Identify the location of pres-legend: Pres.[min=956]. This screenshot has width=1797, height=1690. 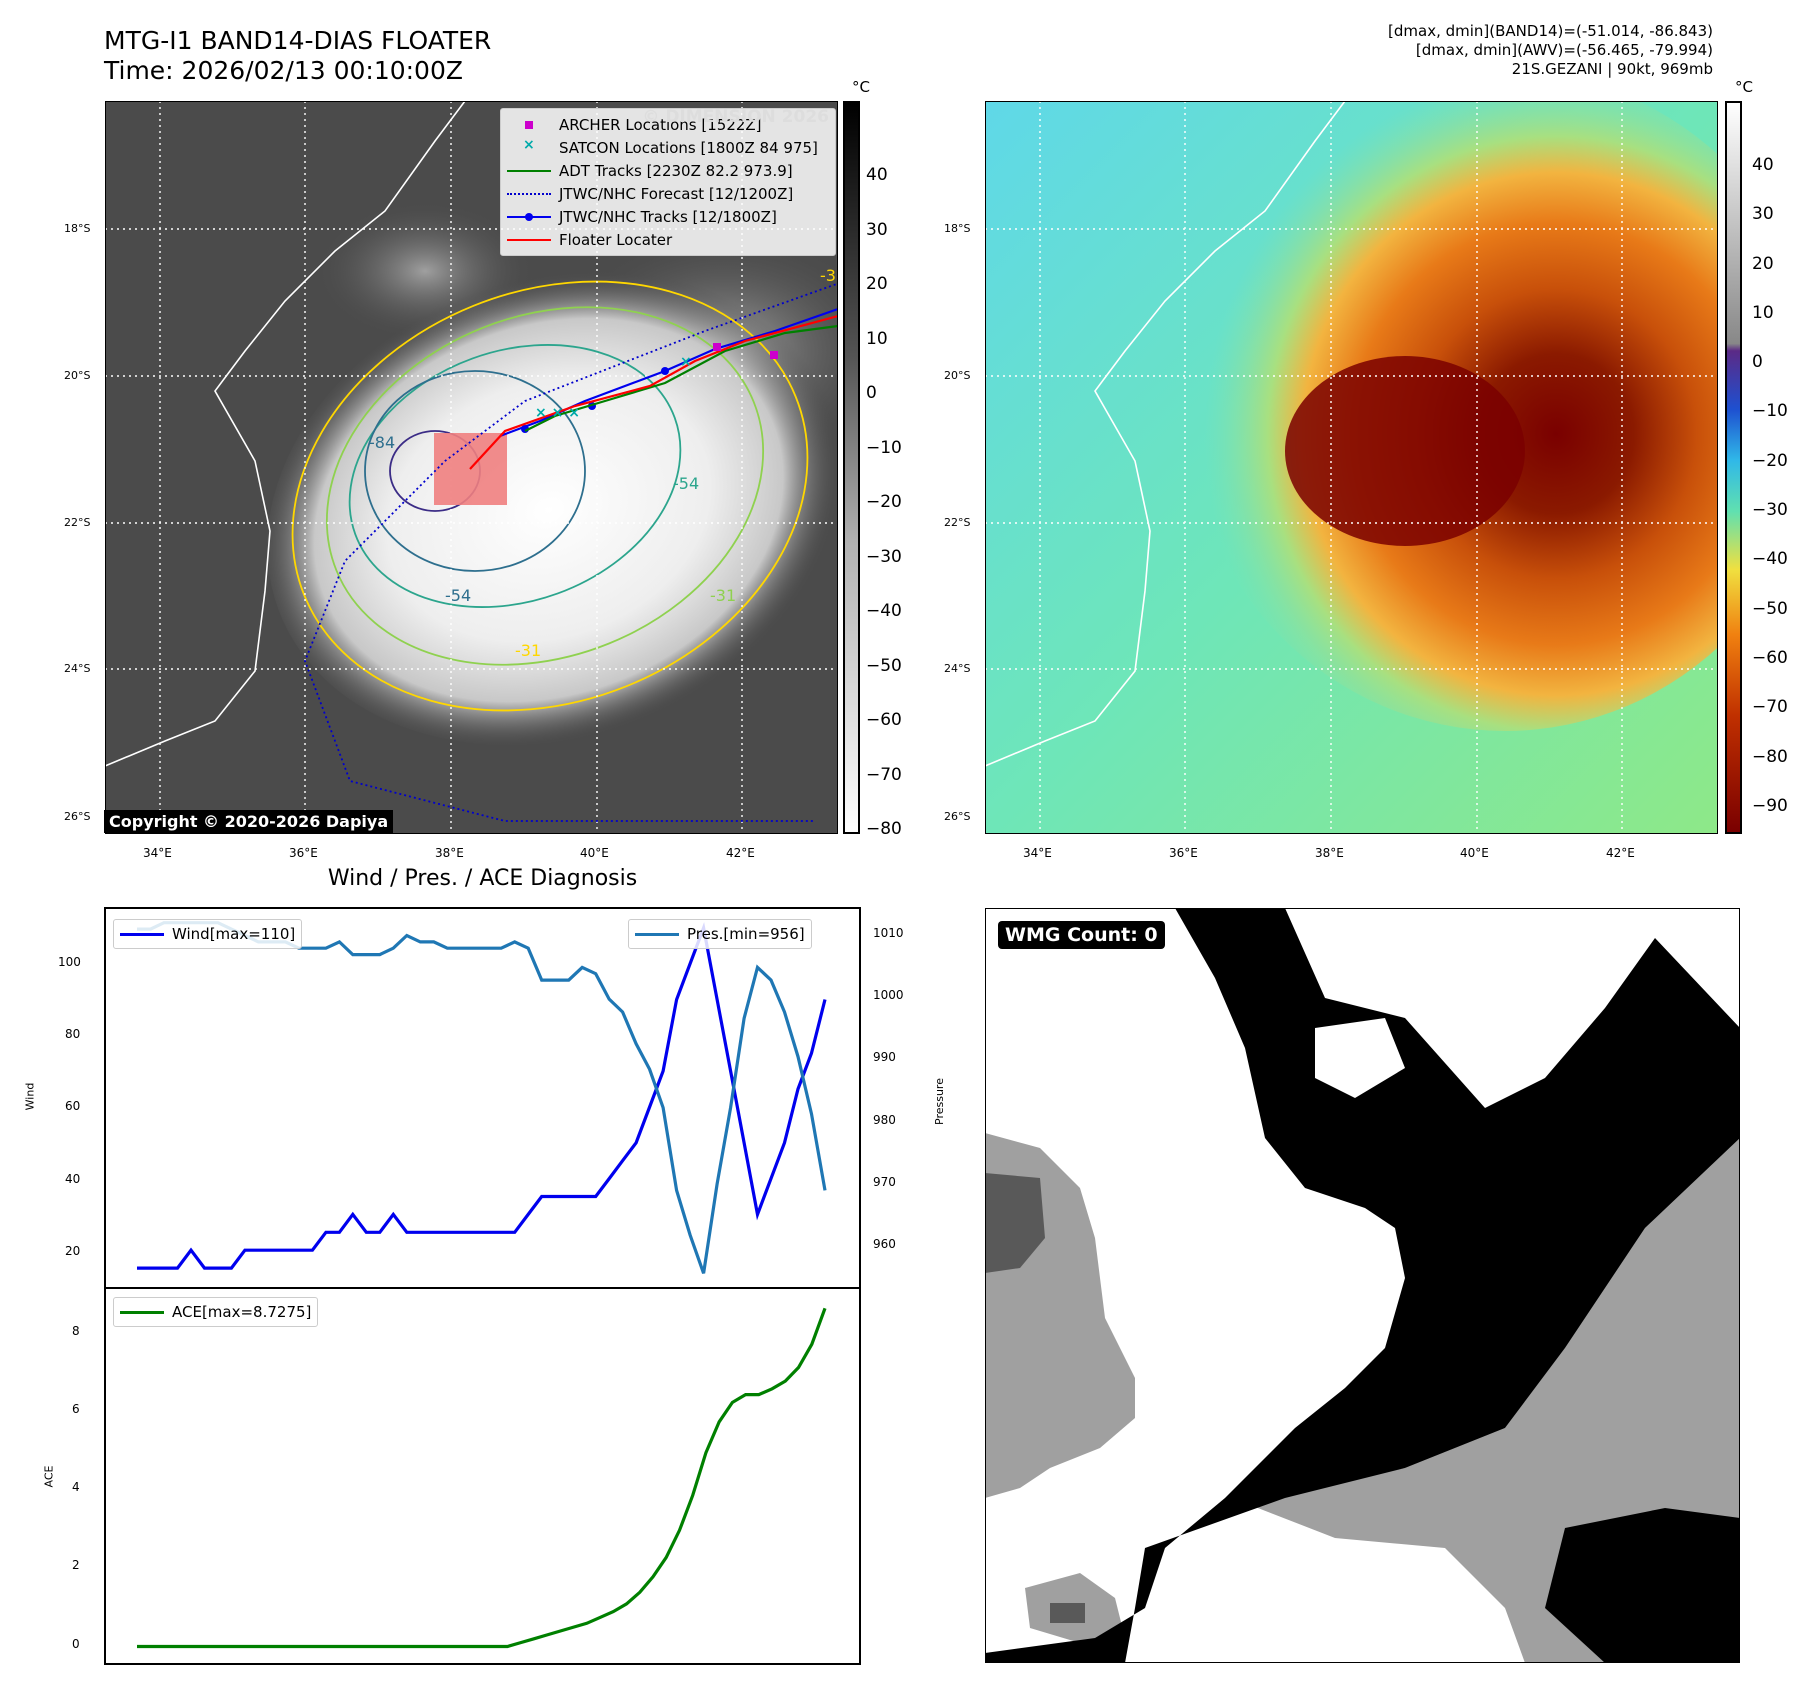
(720, 934).